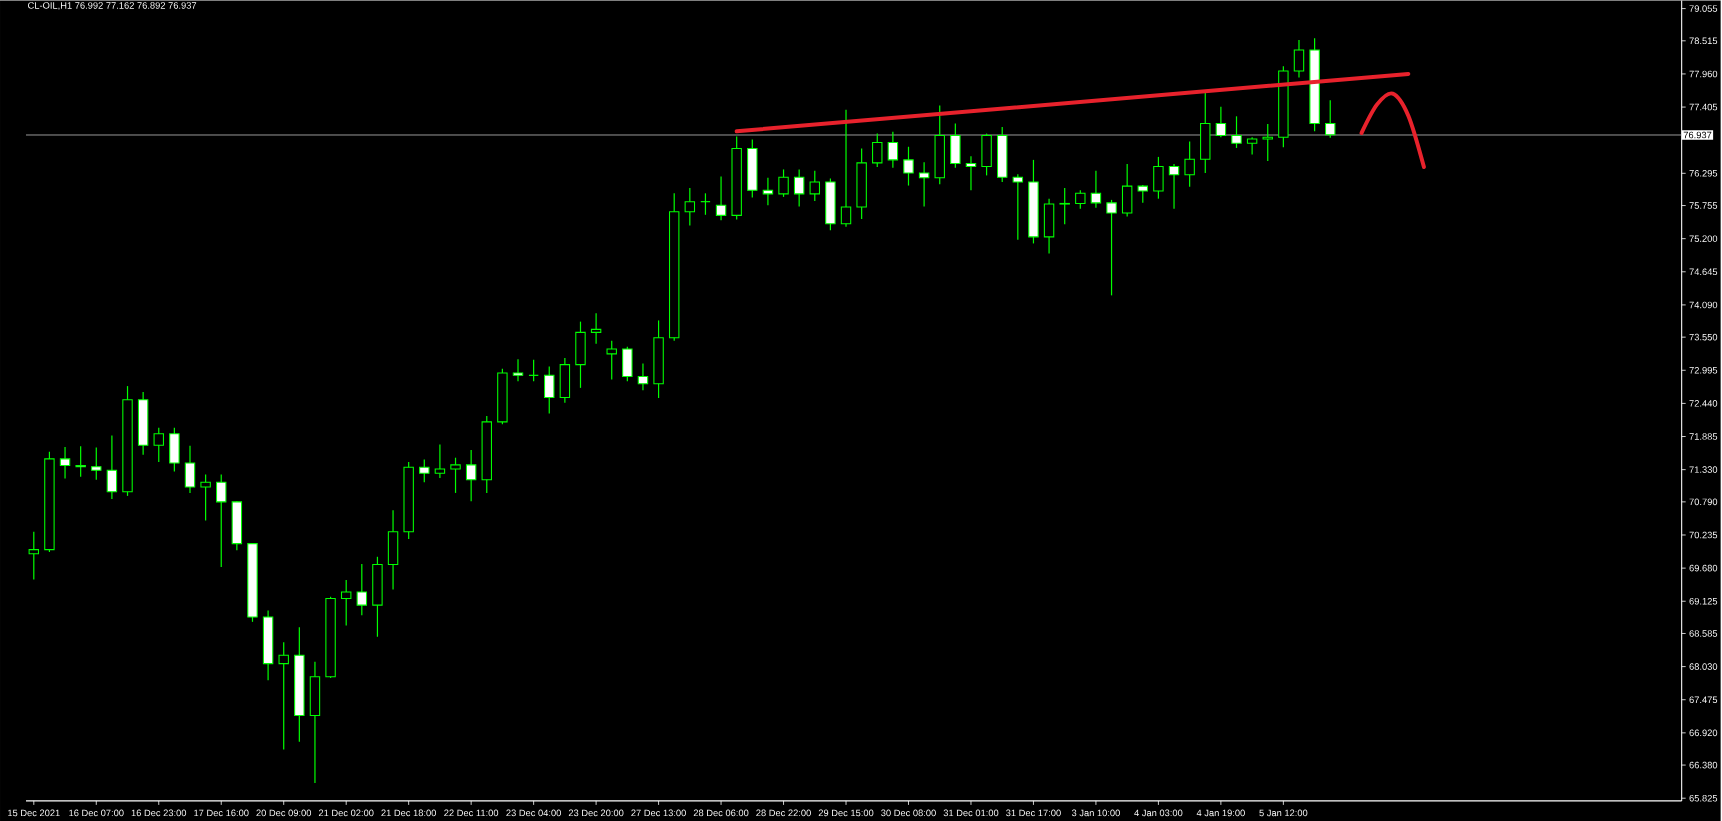  What do you see at coordinates (1033, 813) in the screenshot?
I see `x-tick-label: 31 Dec 17:00` at bounding box center [1033, 813].